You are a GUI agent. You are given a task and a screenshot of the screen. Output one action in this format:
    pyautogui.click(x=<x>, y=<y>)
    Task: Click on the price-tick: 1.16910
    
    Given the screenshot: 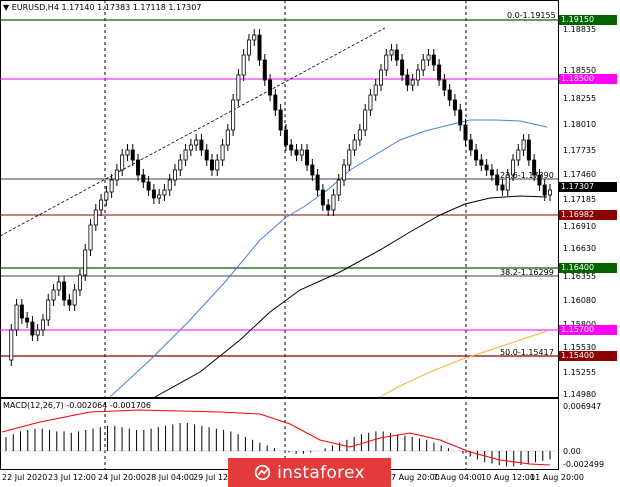 What is the action you would take?
    pyautogui.click(x=580, y=226)
    